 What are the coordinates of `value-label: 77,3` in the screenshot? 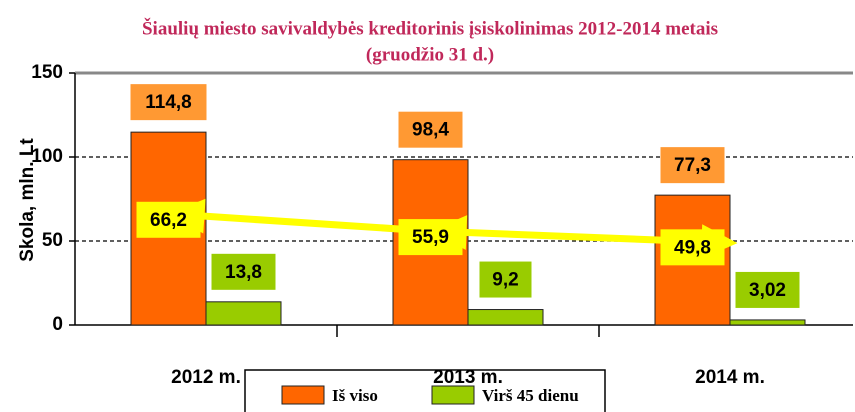 It's located at (692, 165).